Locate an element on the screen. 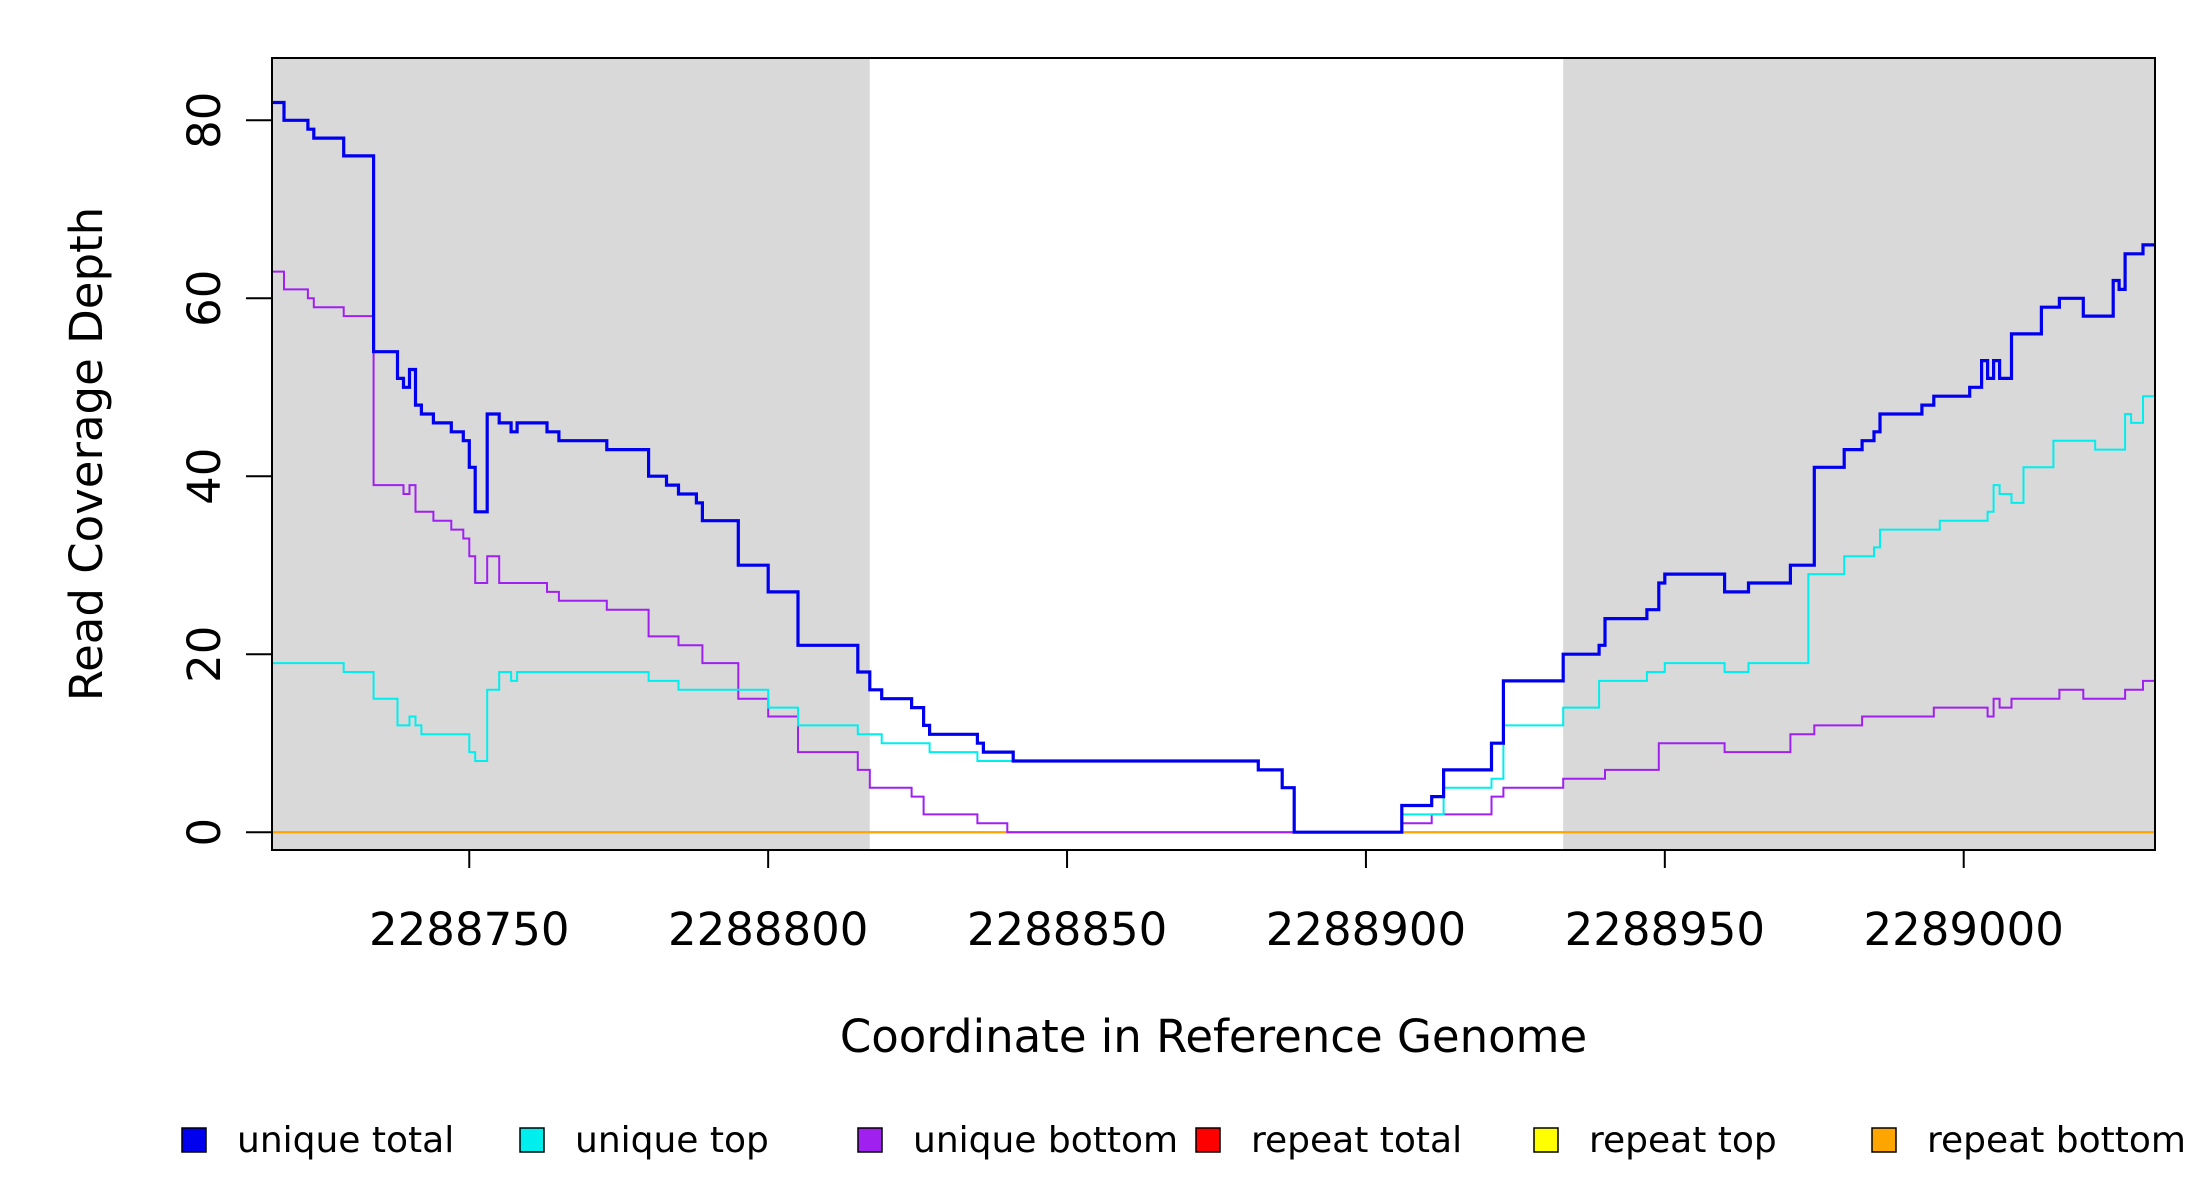  y-tick-label: 20 is located at coordinates (204, 654).